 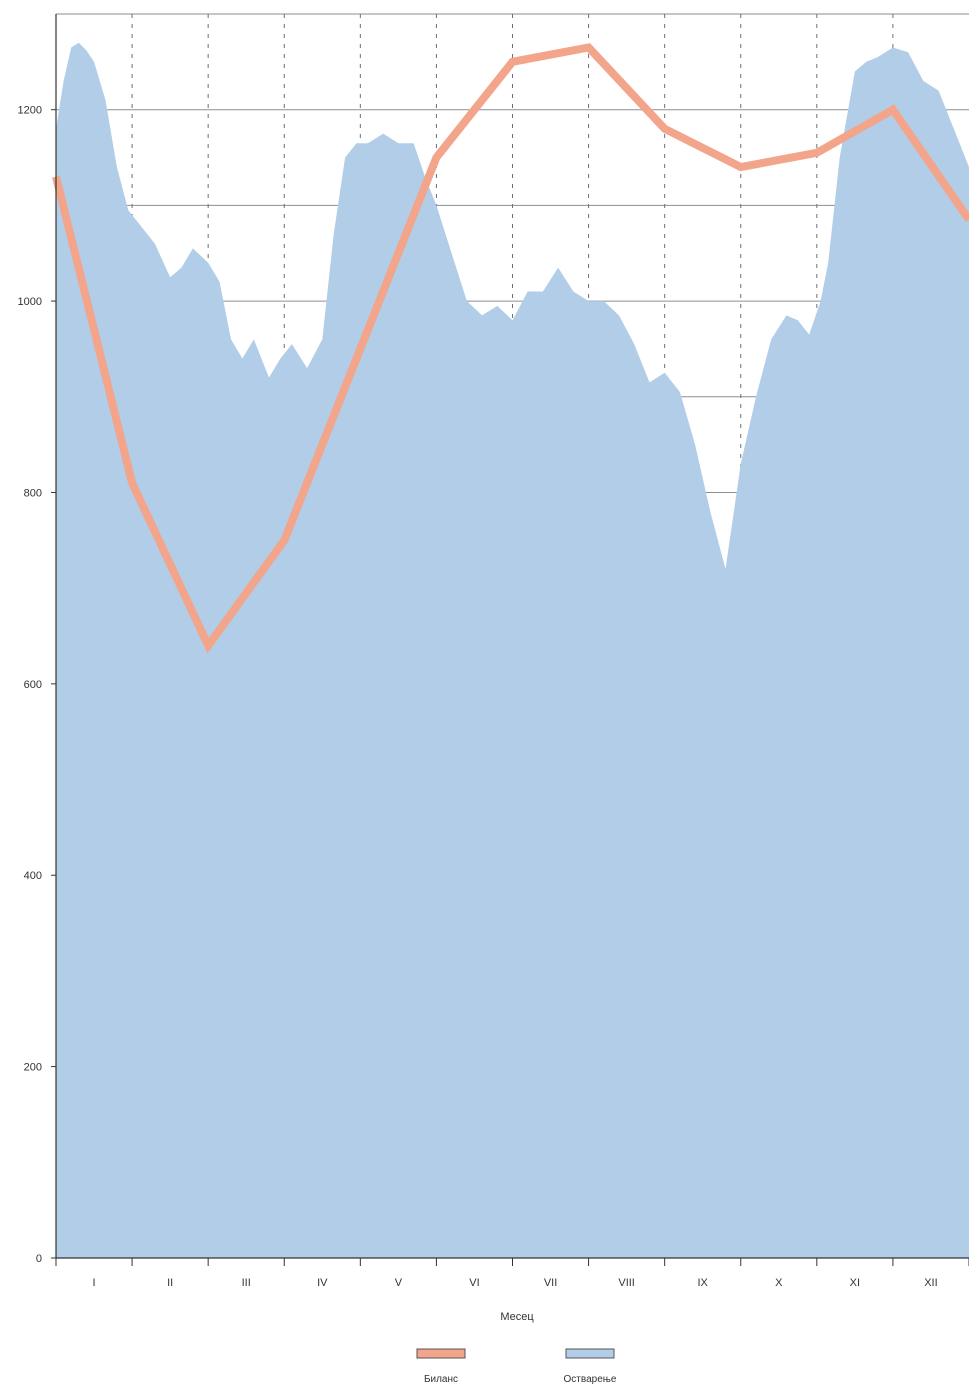 I want to click on y-tick-label: 1200, so click(x=30, y=111).